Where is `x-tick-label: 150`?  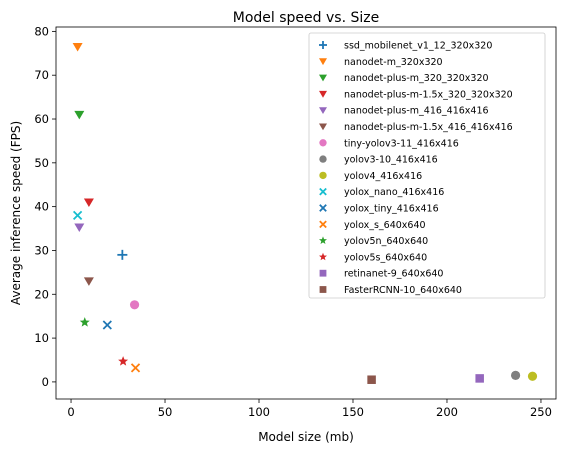 x-tick-label: 150 is located at coordinates (353, 412).